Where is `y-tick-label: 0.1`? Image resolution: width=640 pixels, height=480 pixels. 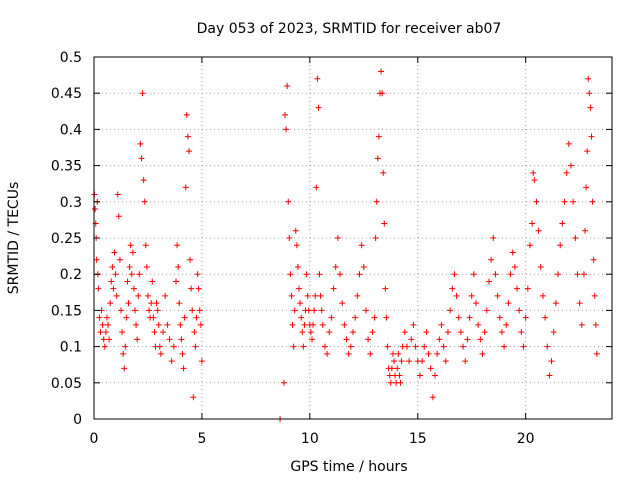
y-tick-label: 0.1 is located at coordinates (71, 348).